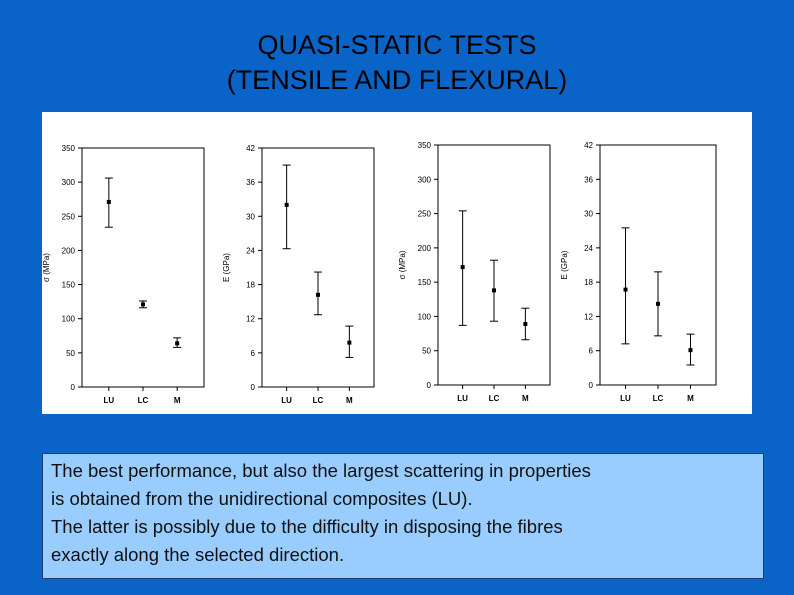 Image resolution: width=794 pixels, height=595 pixels. What do you see at coordinates (425, 316) in the screenshot?
I see `plot-3-y-tick-label: 100` at bounding box center [425, 316].